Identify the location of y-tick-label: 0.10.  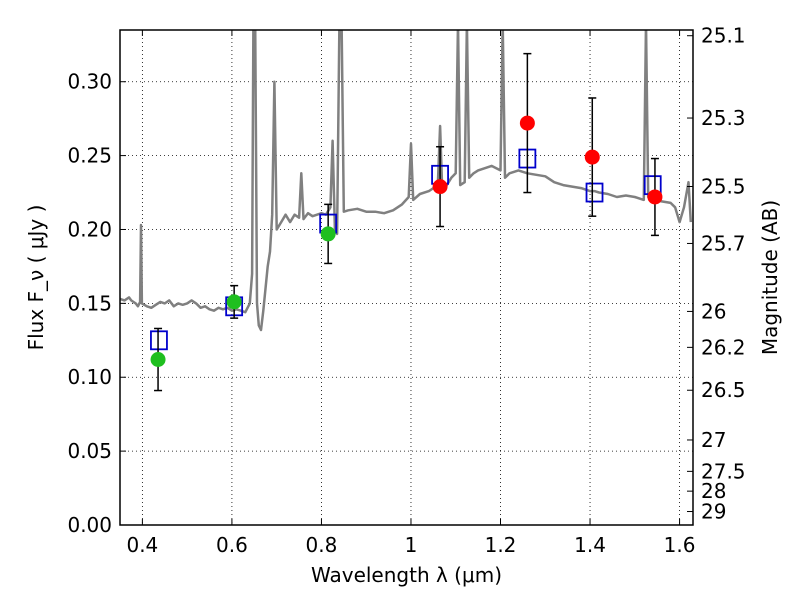
(89, 377).